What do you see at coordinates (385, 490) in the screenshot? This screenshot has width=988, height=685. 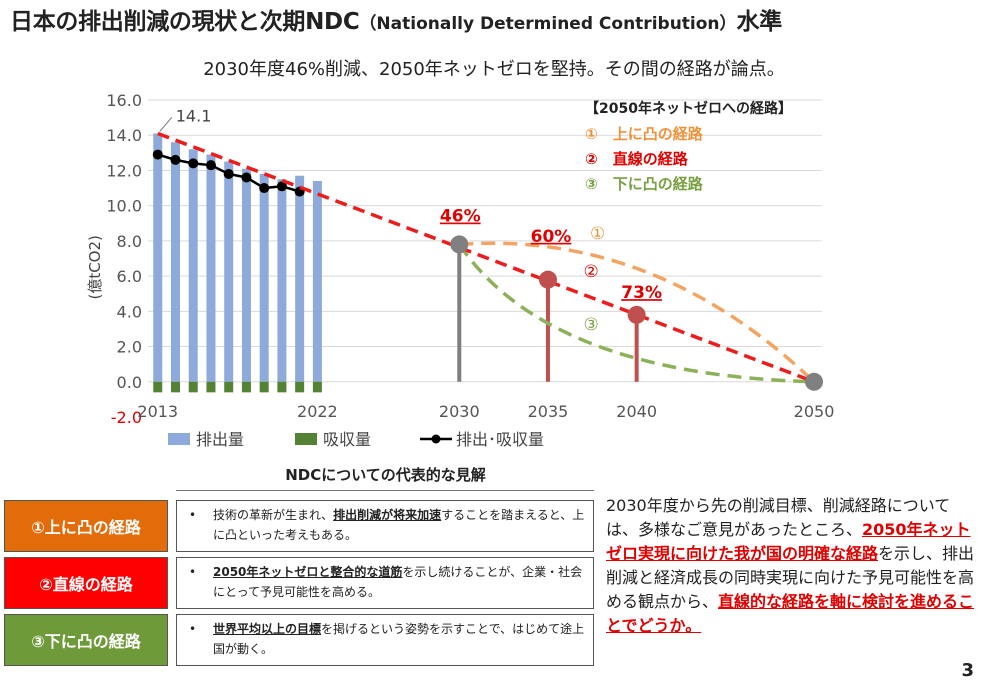 I see `ndc-heading-rule` at bounding box center [385, 490].